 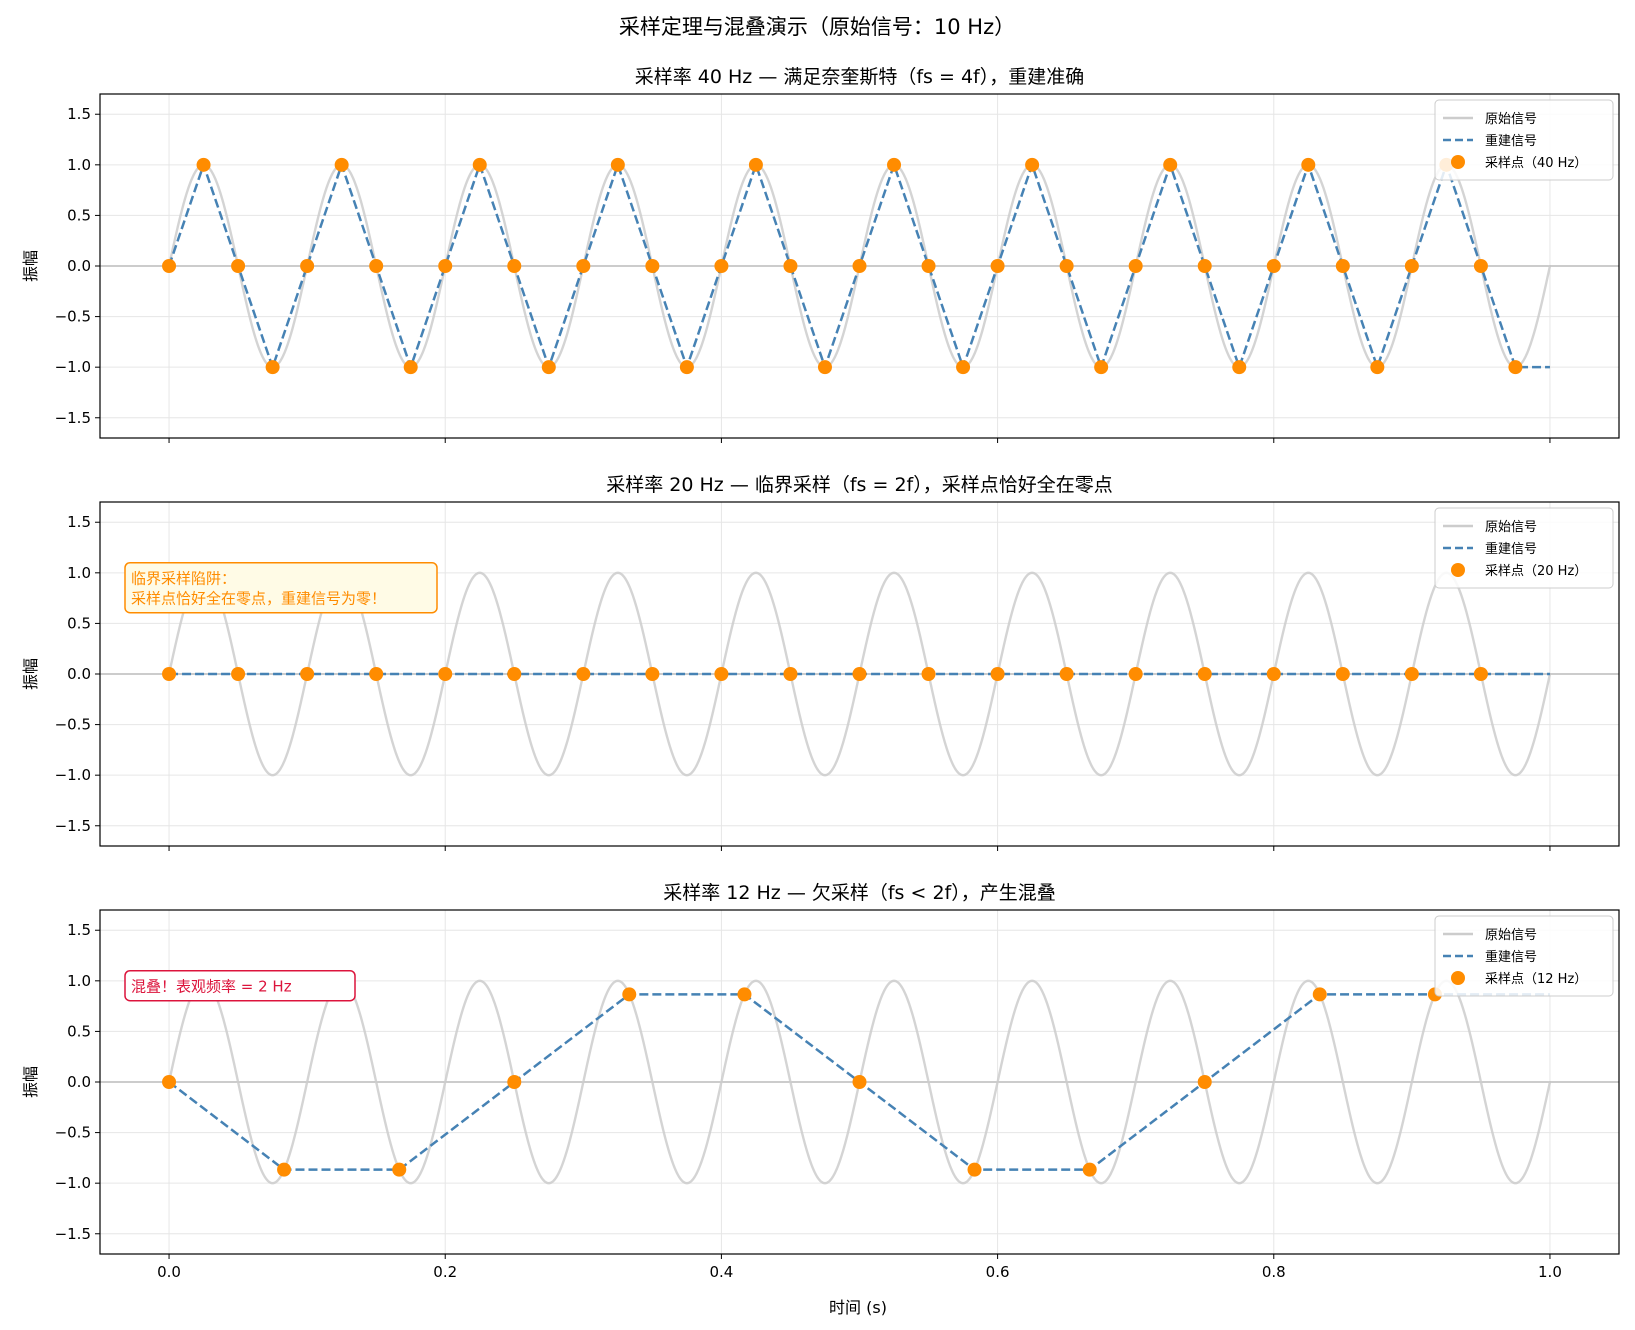 What do you see at coordinates (73, 317) in the screenshot?
I see `y-tick-label: −0.5` at bounding box center [73, 317].